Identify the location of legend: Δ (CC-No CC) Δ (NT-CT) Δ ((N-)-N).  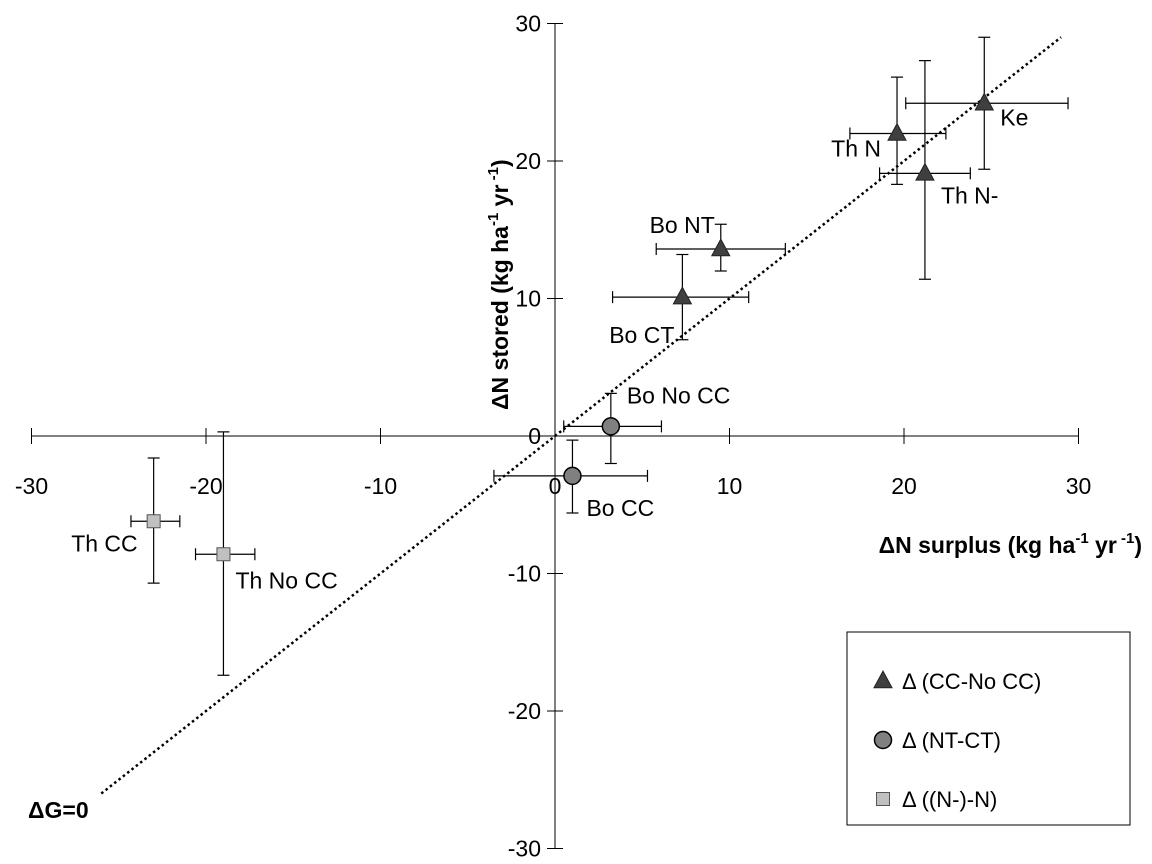
(988, 728).